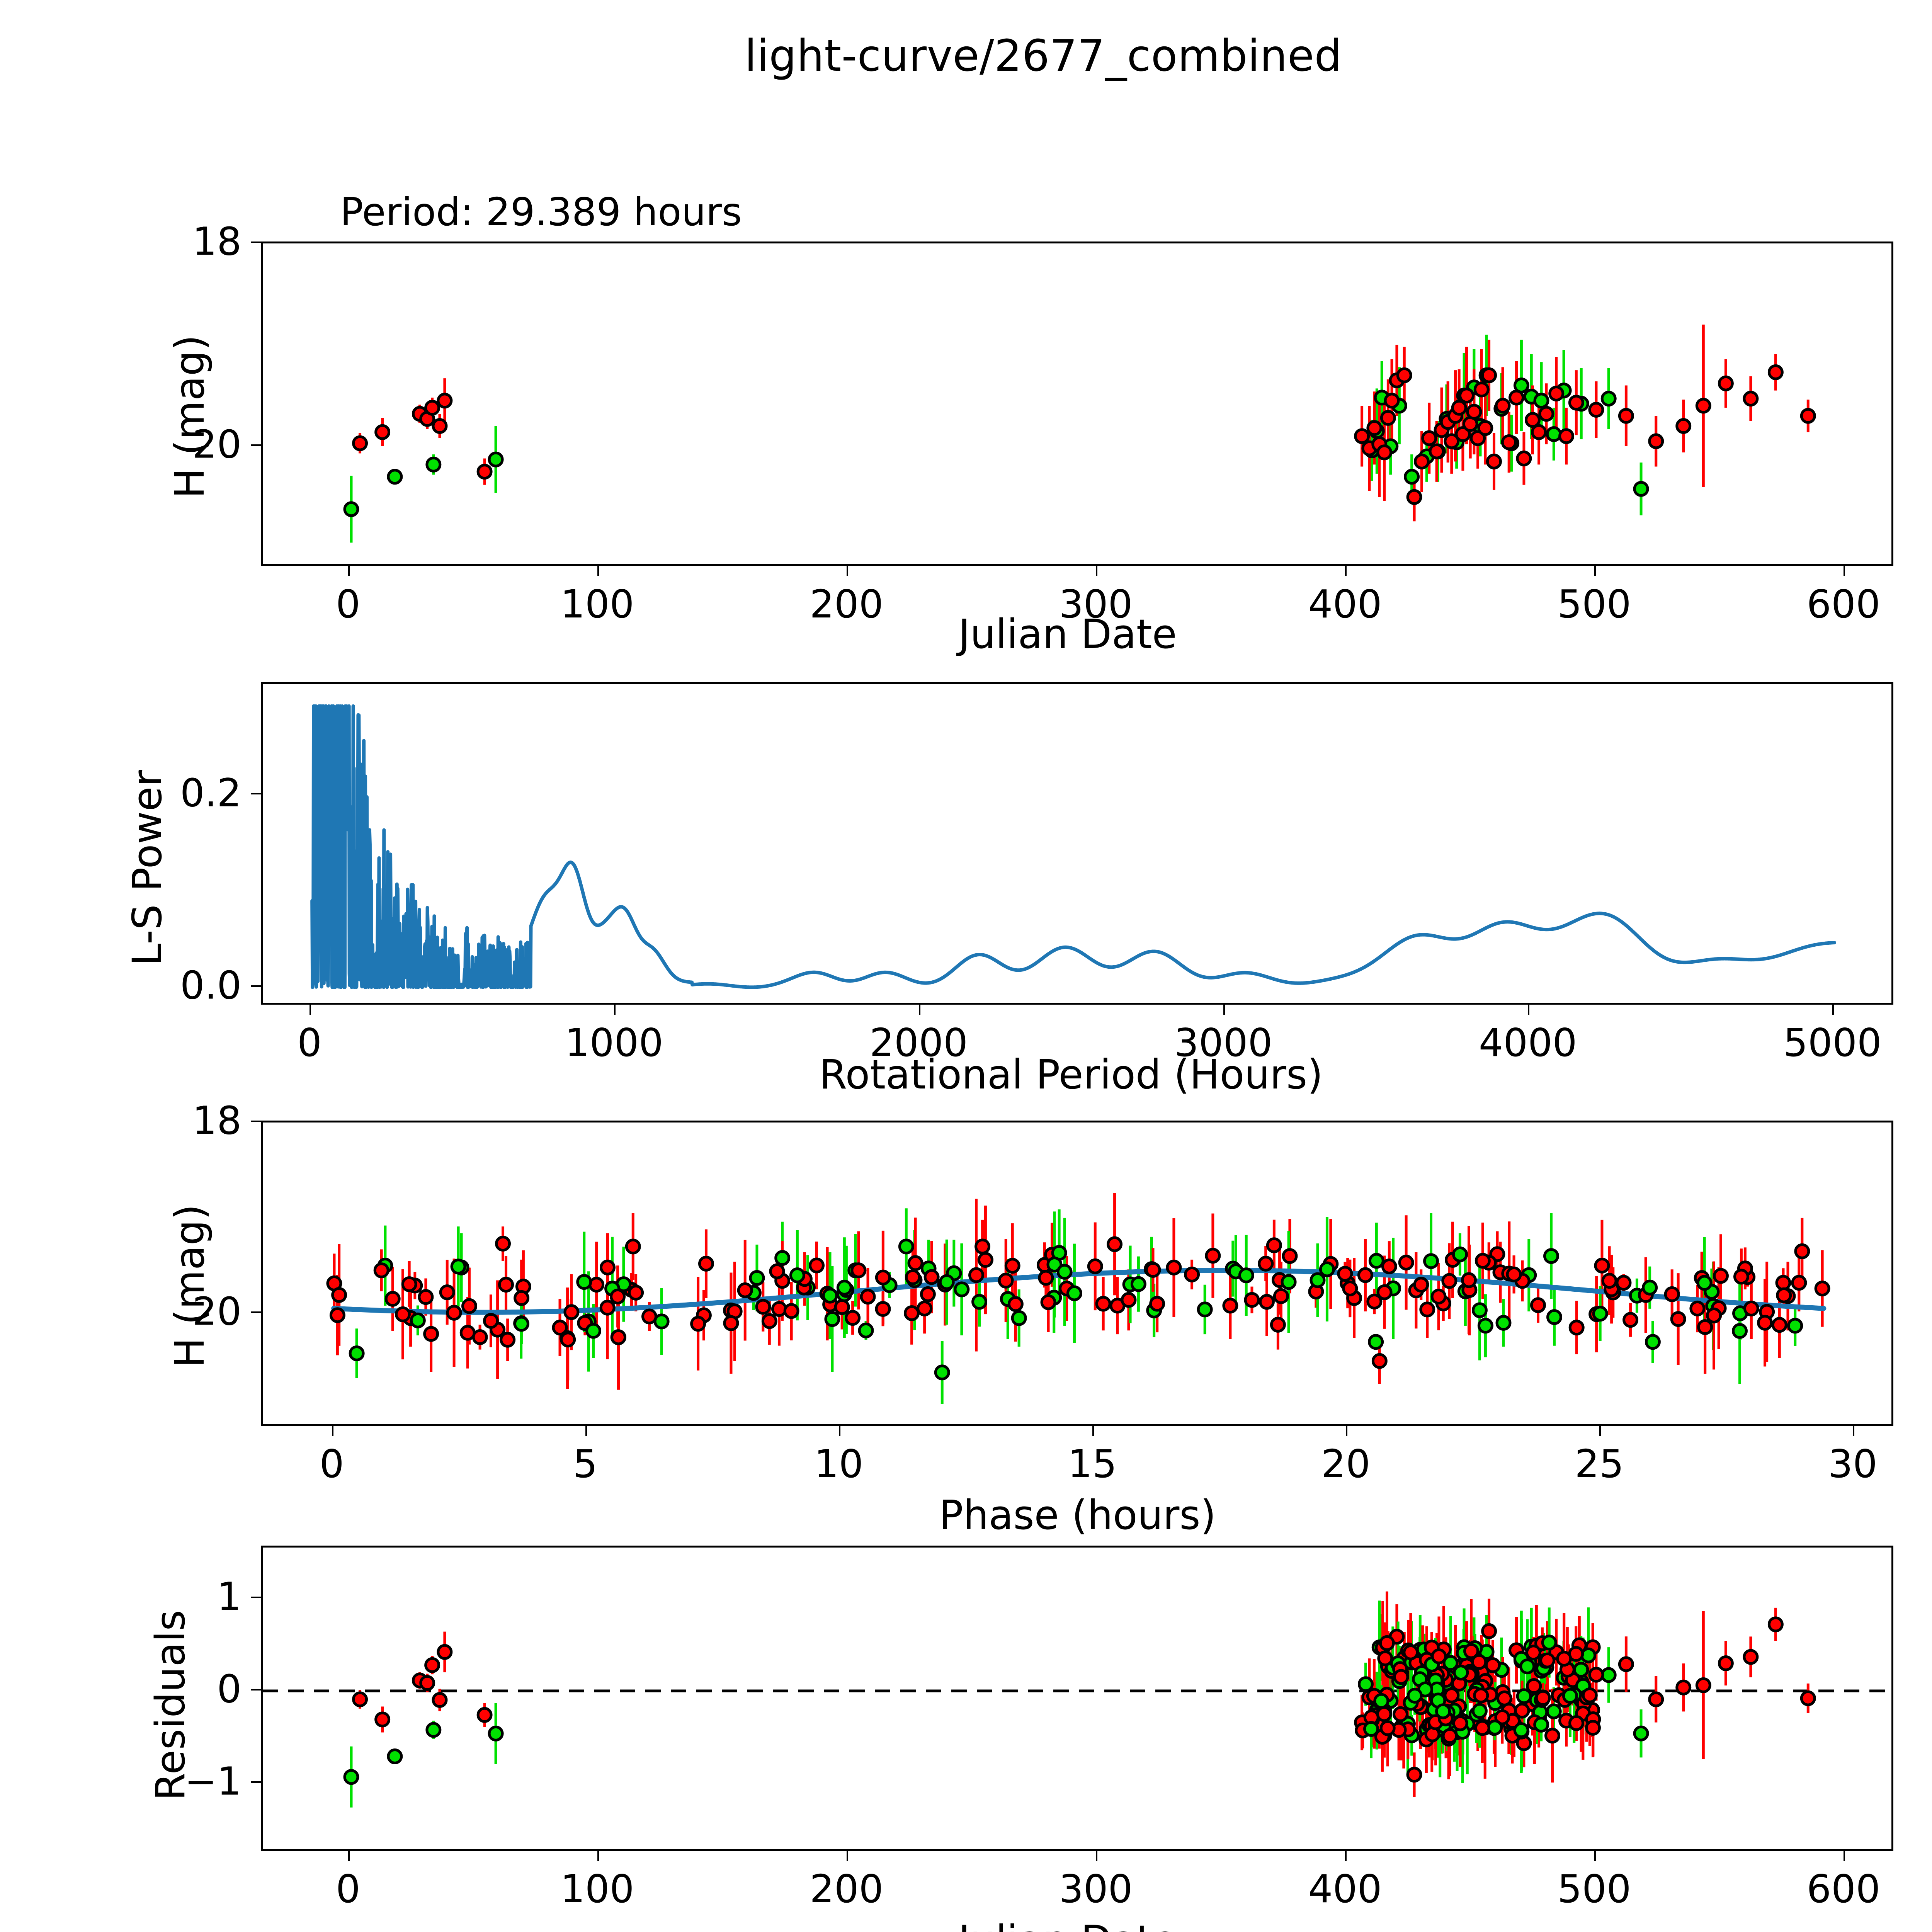 The image size is (1932, 1932). What do you see at coordinates (1346, 1463) in the screenshot?
I see `x-tick-label: 20` at bounding box center [1346, 1463].